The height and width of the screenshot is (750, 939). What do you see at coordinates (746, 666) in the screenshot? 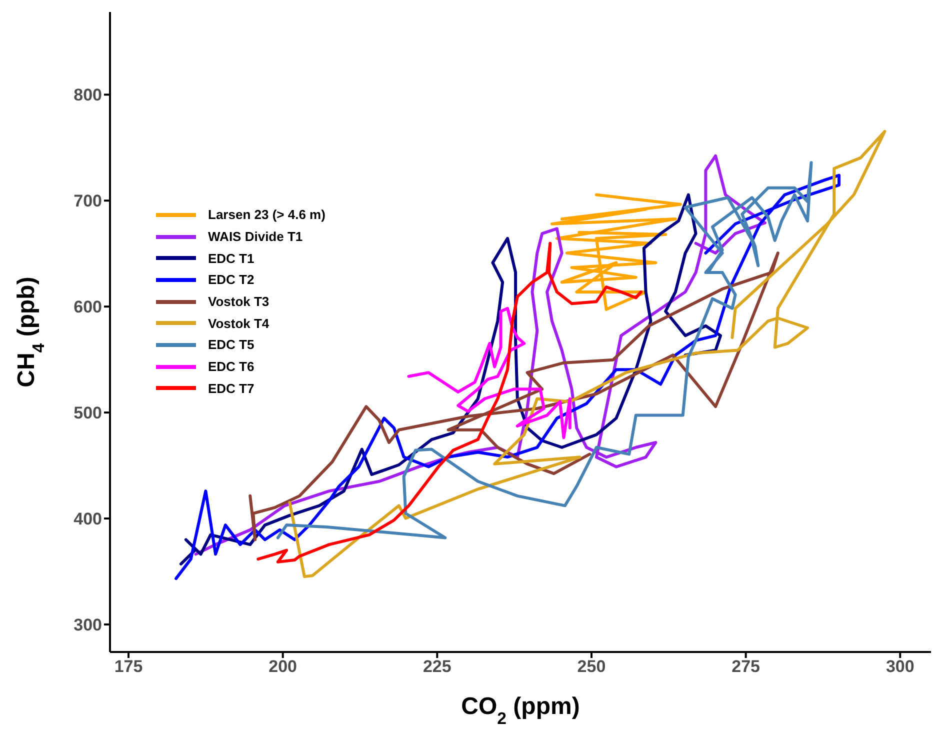
I see `x-tick-label: 275` at bounding box center [746, 666].